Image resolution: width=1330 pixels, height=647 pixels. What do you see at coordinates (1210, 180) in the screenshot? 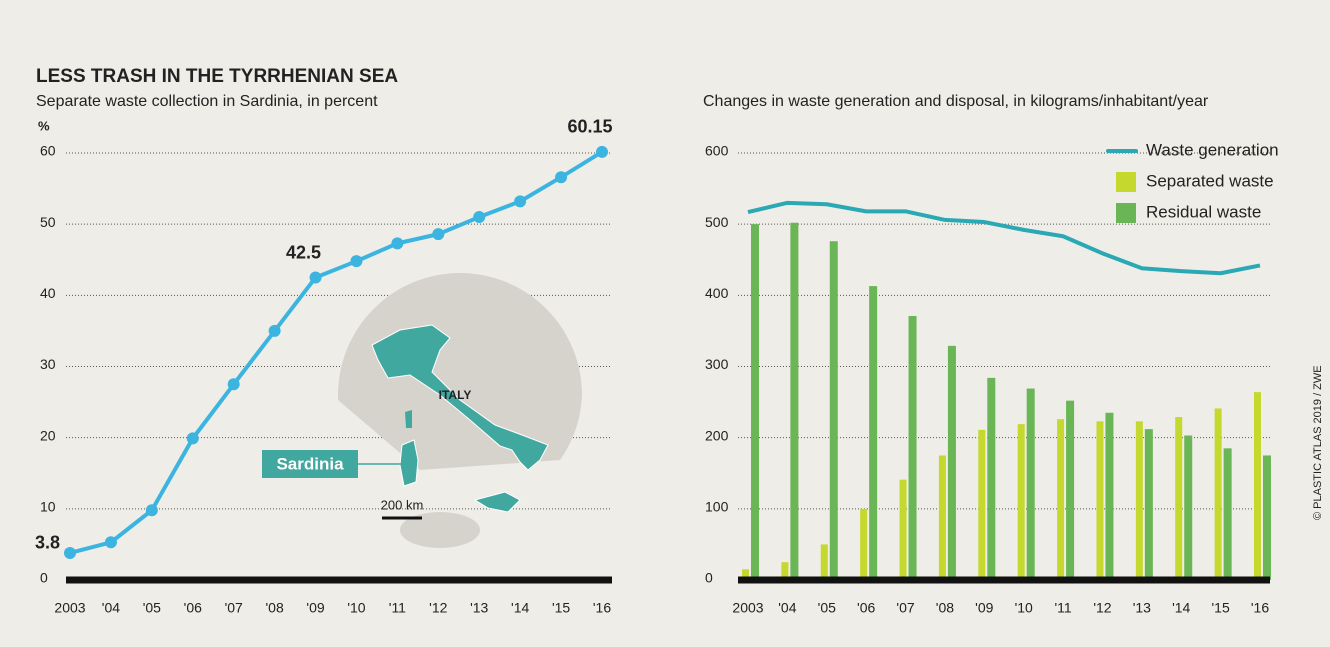
I see `legend-label: Separated waste` at bounding box center [1210, 180].